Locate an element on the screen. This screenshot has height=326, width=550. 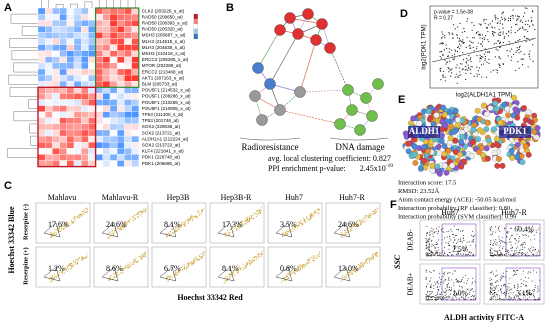
gene-label: PDK1 (206686_at) is located at coordinates (161, 163).